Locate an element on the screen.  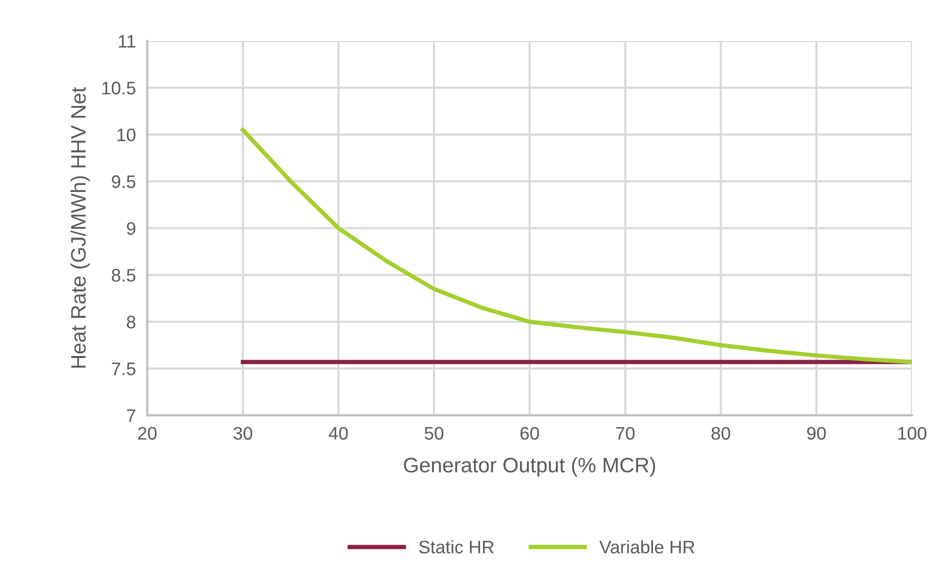
y-tick-label: 8 is located at coordinates (131, 322).